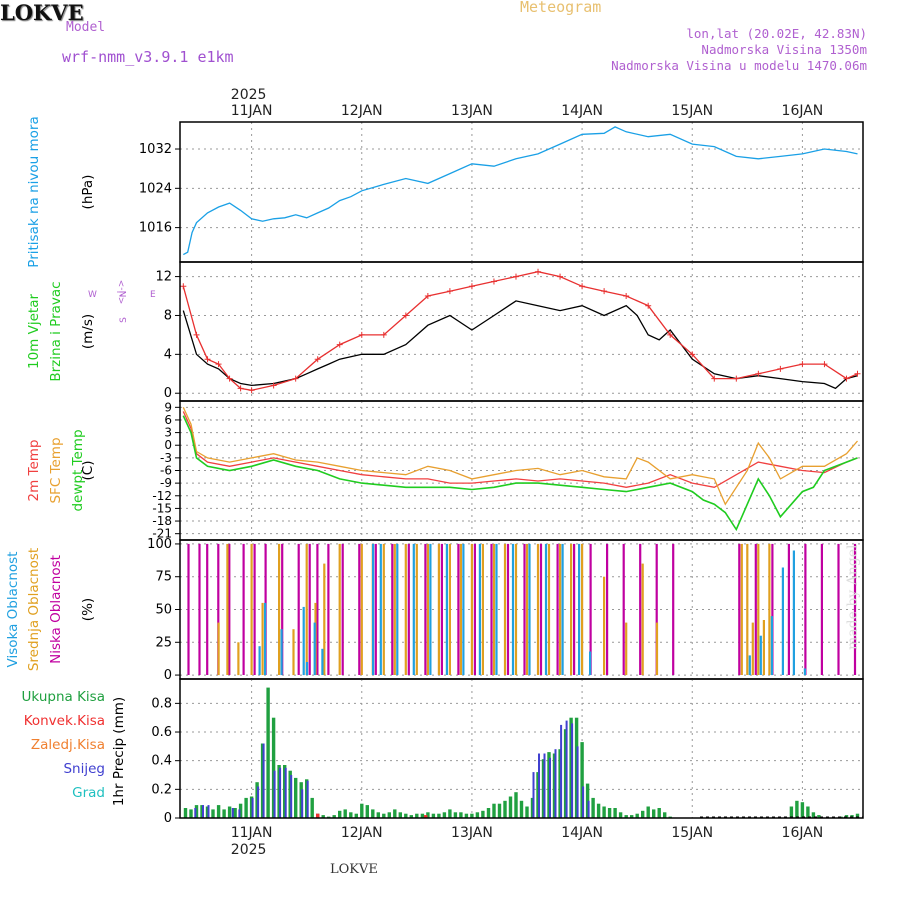  I want to click on ytick-label-precip-3: 0.6, so click(161, 732).